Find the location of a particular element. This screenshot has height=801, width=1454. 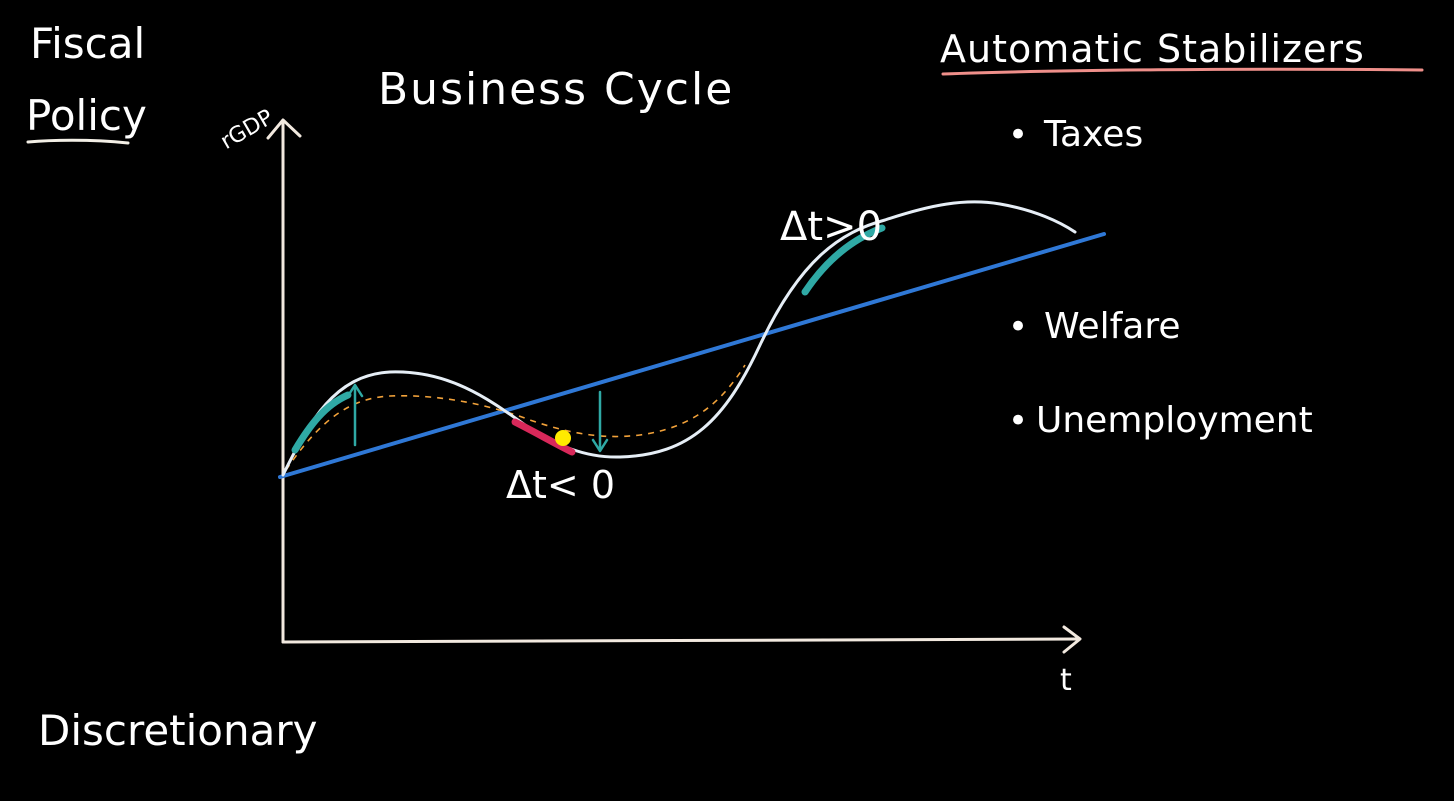

down-arrow-head is located at coordinates (600, 445).